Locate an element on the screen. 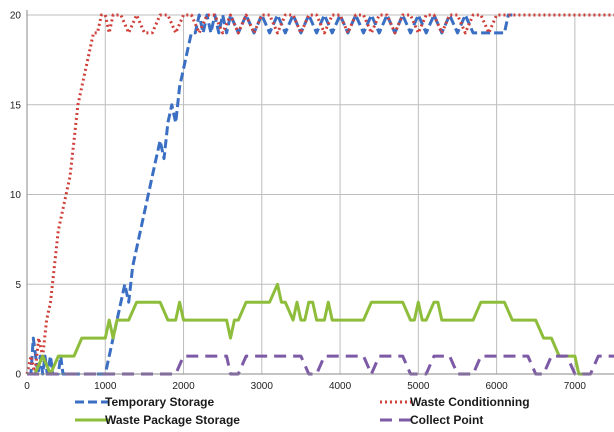 The width and height of the screenshot is (614, 432). y-tick-label: 10 is located at coordinates (16, 195).